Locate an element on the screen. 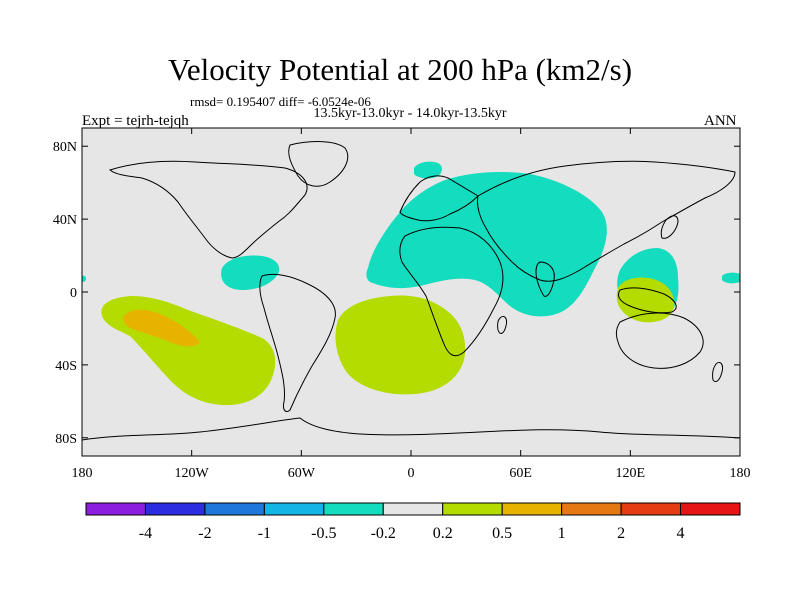 This screenshot has width=800, height=600. y-tick-label: 40S is located at coordinates (66, 366).